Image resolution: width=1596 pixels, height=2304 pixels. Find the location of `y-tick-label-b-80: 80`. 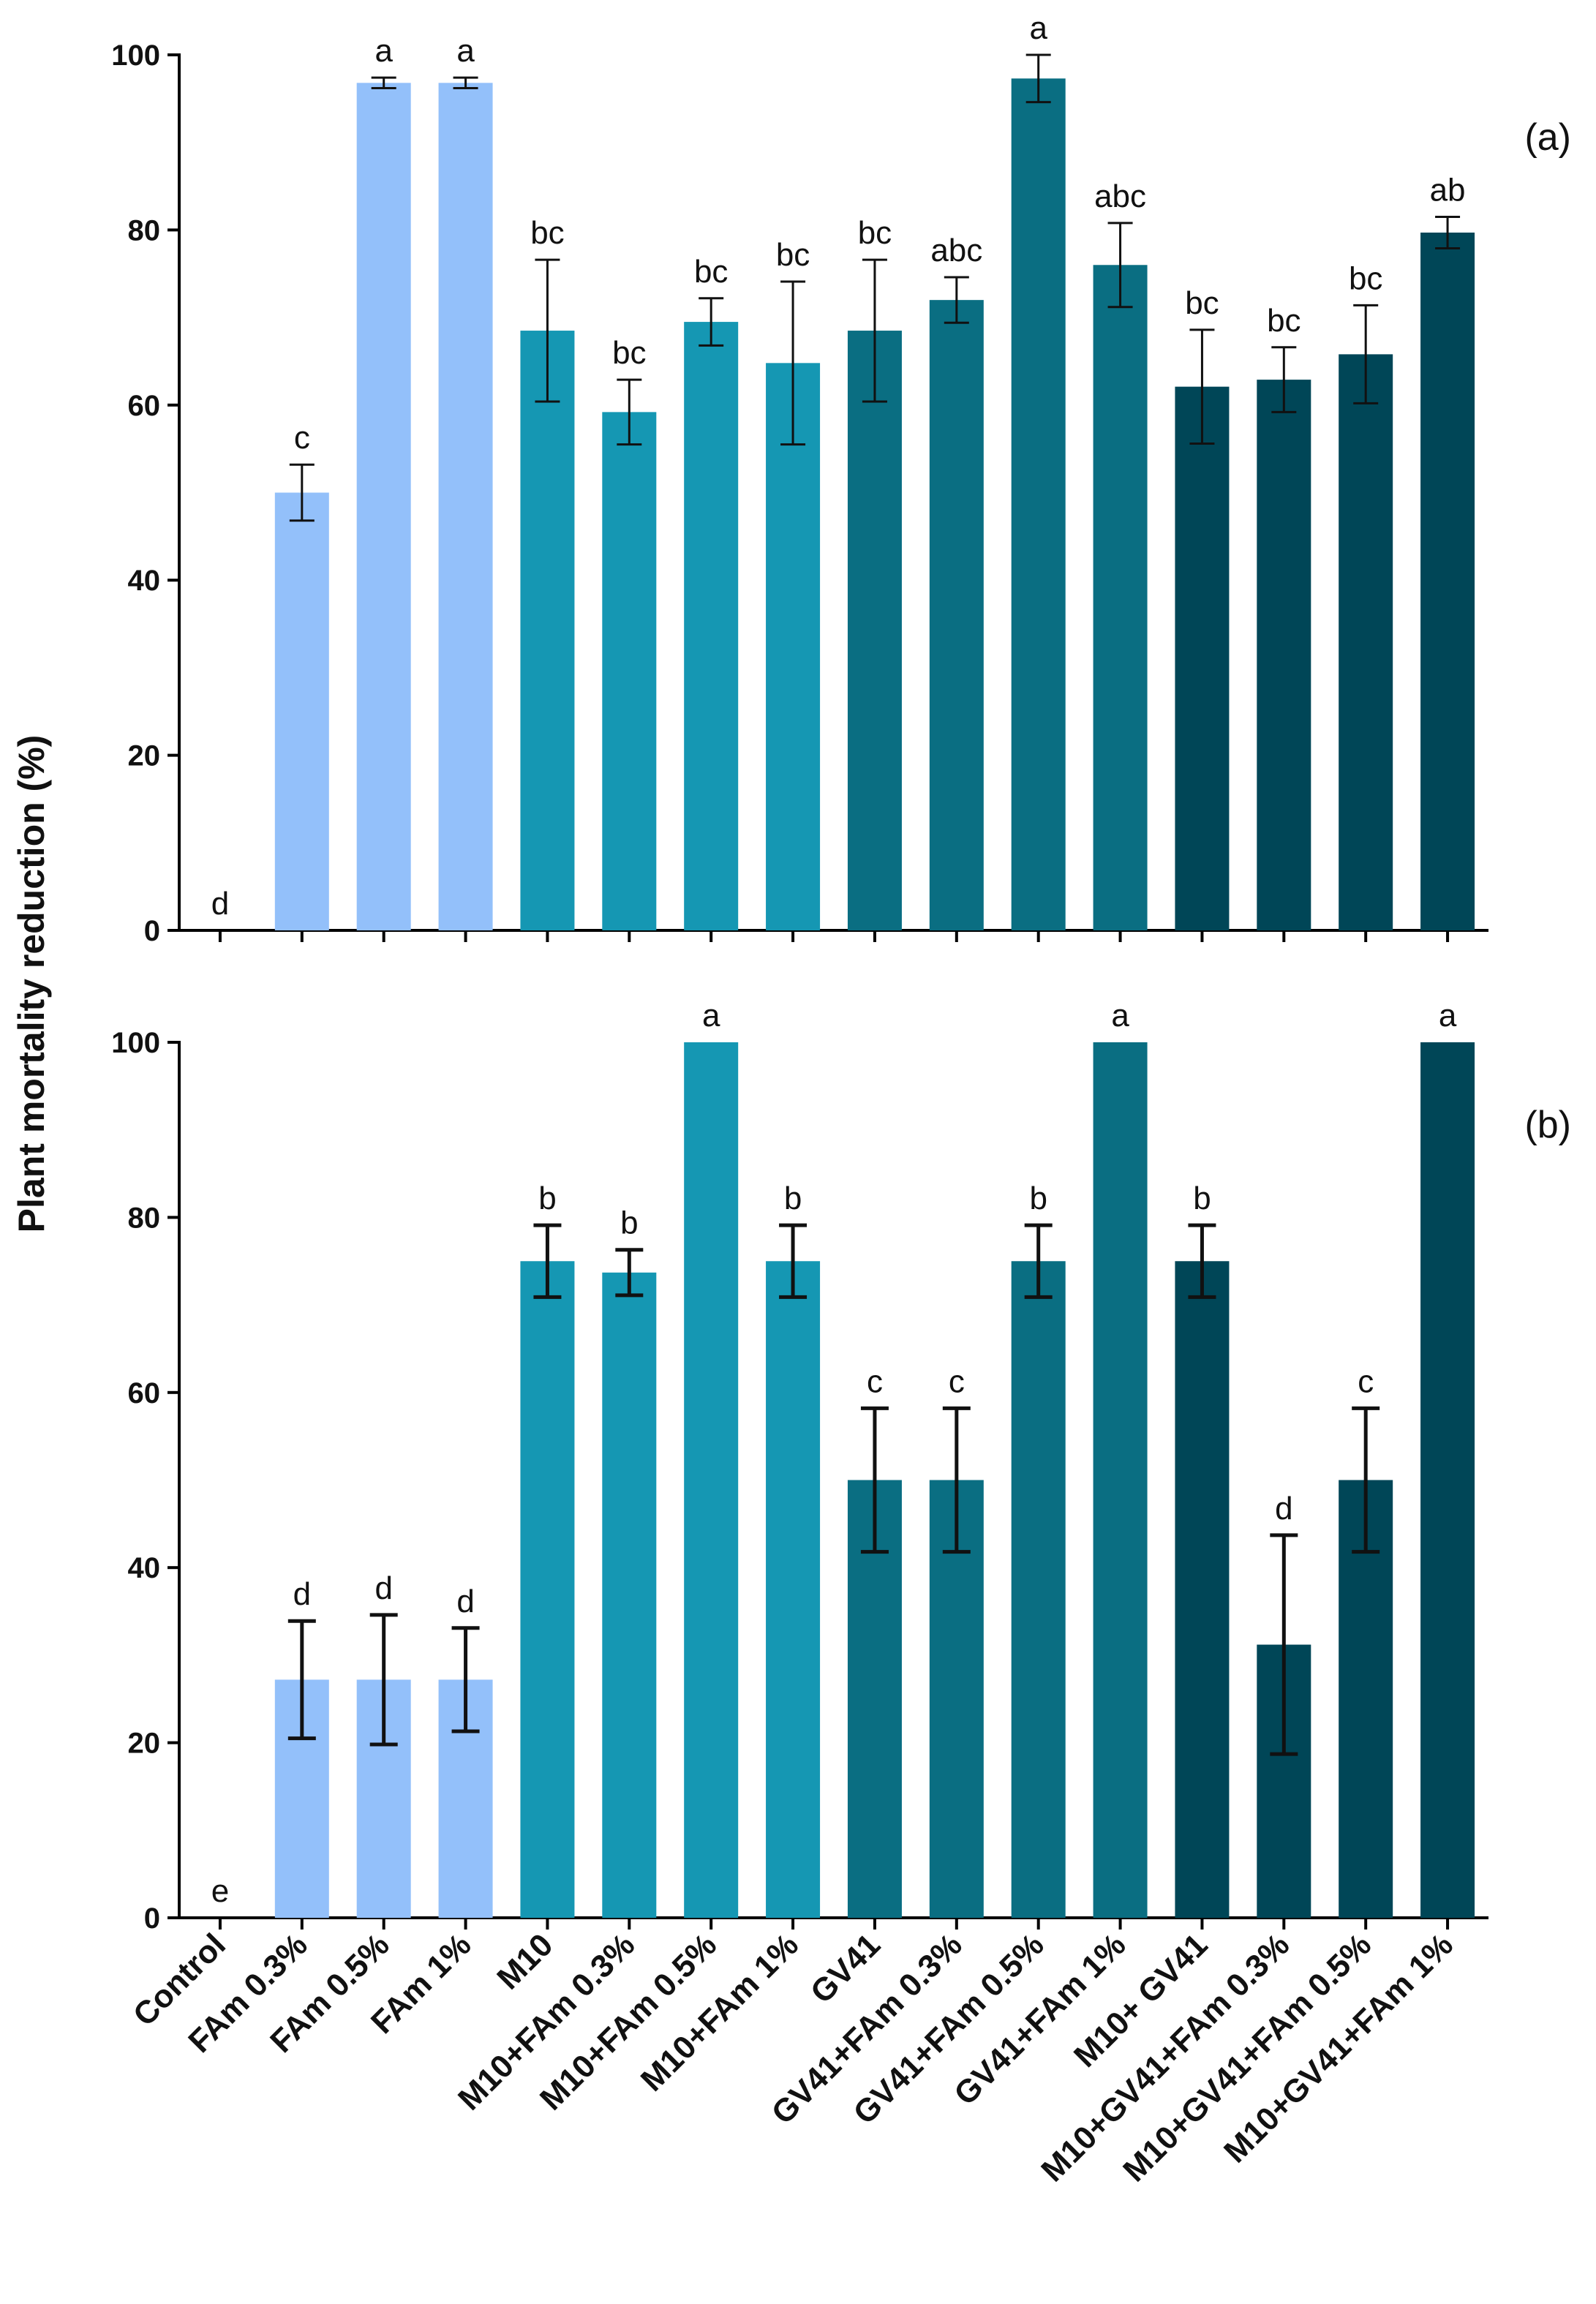

y-tick-label-b-80: 80 is located at coordinates (144, 1218).